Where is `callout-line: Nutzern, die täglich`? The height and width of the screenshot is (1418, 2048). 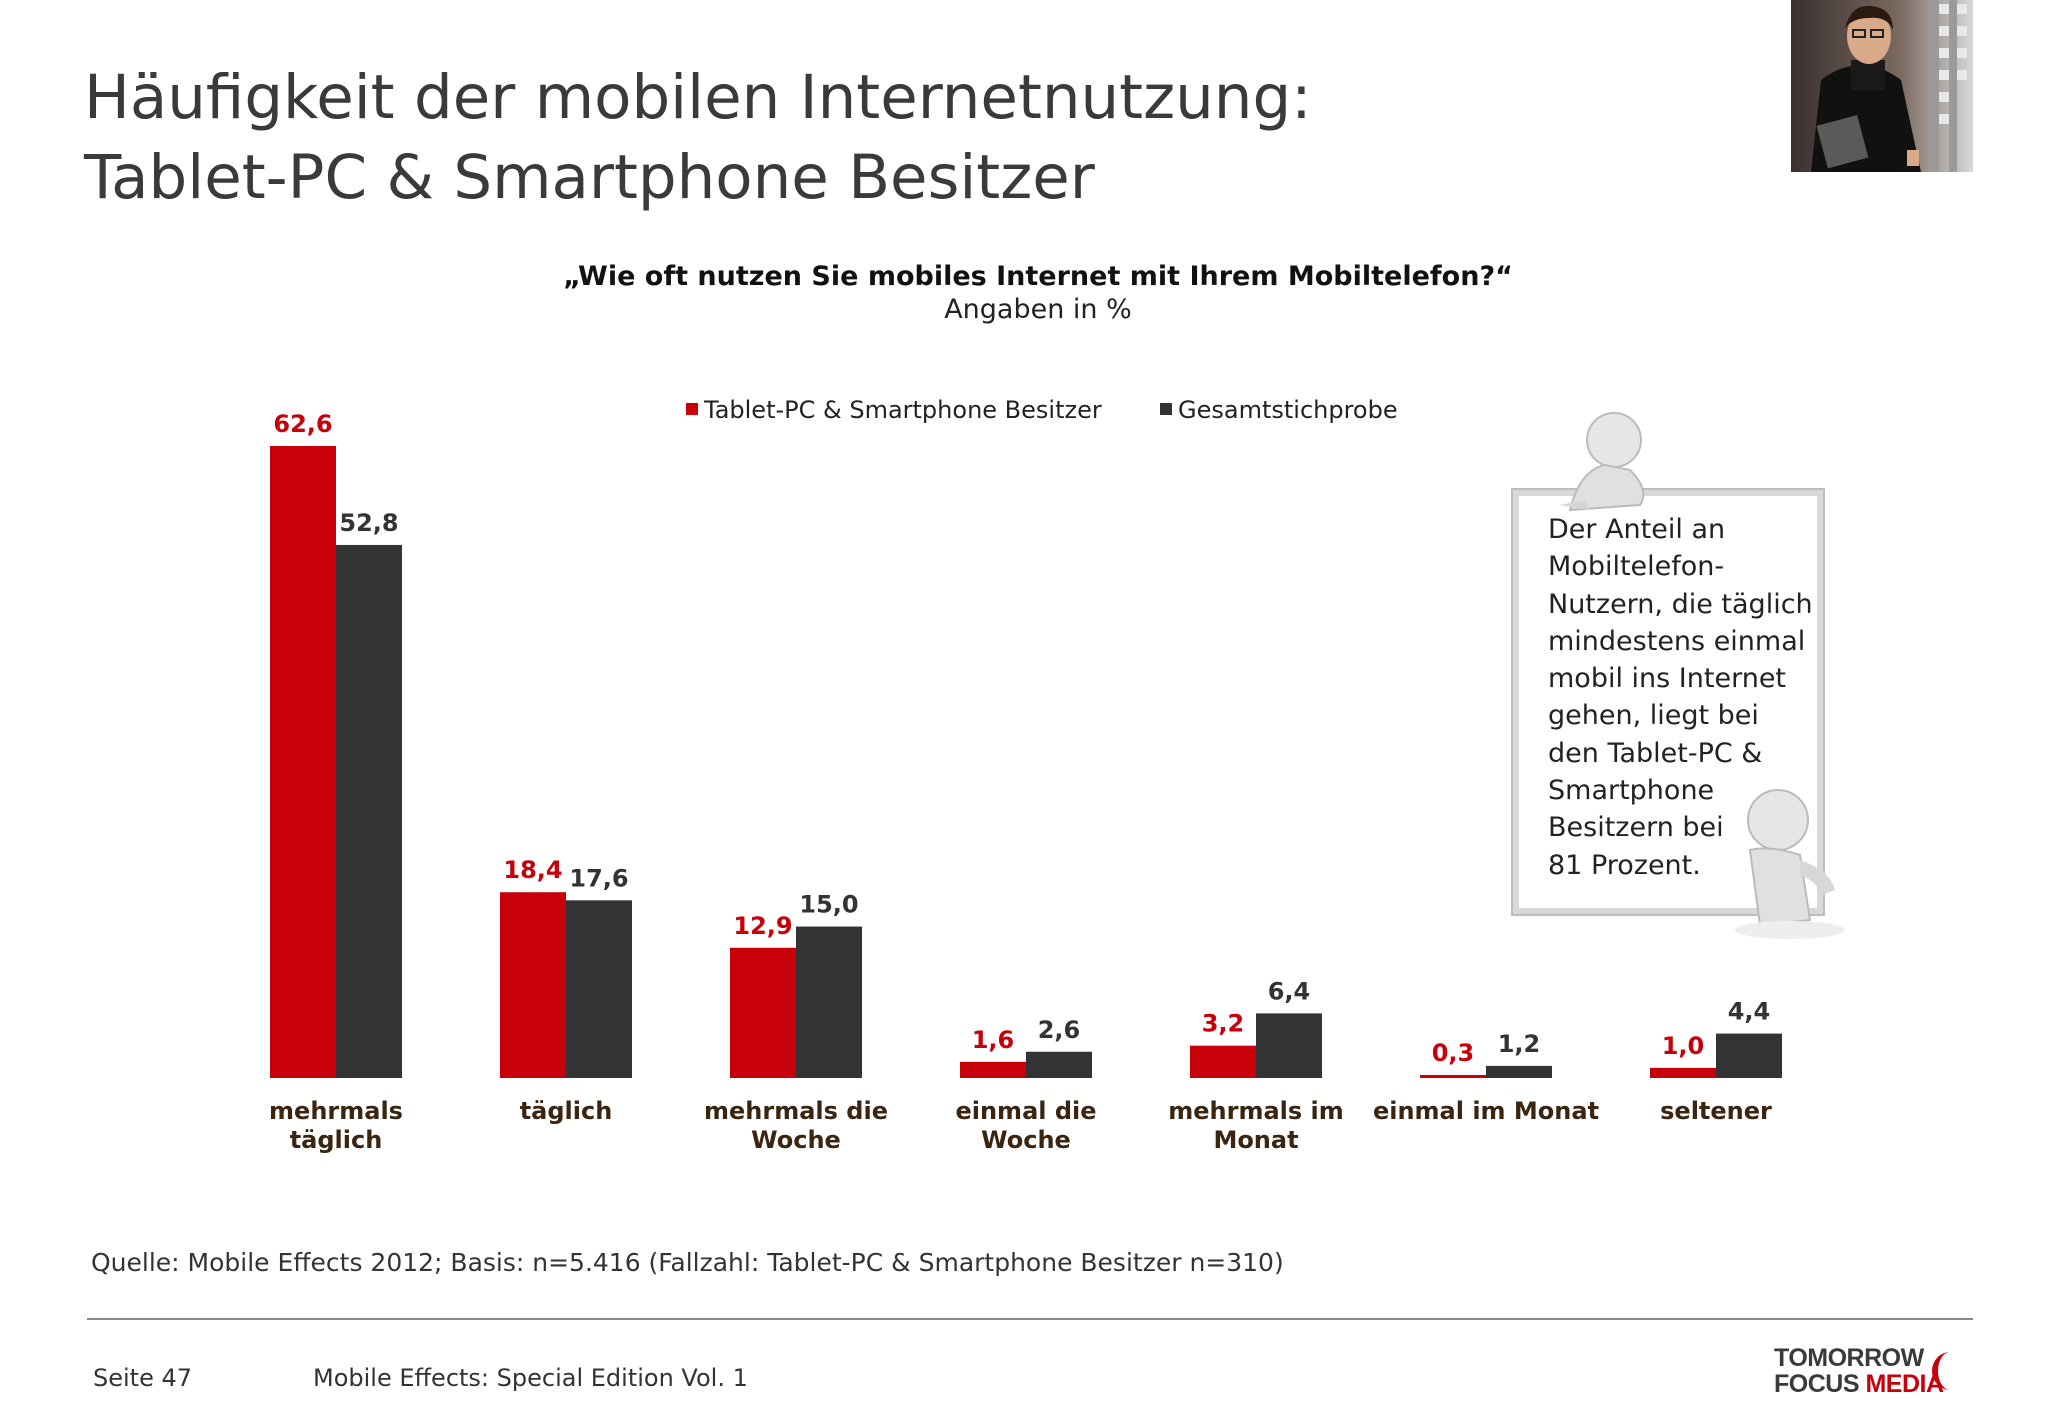
callout-line: Nutzern, die täglich is located at coordinates (1680, 604).